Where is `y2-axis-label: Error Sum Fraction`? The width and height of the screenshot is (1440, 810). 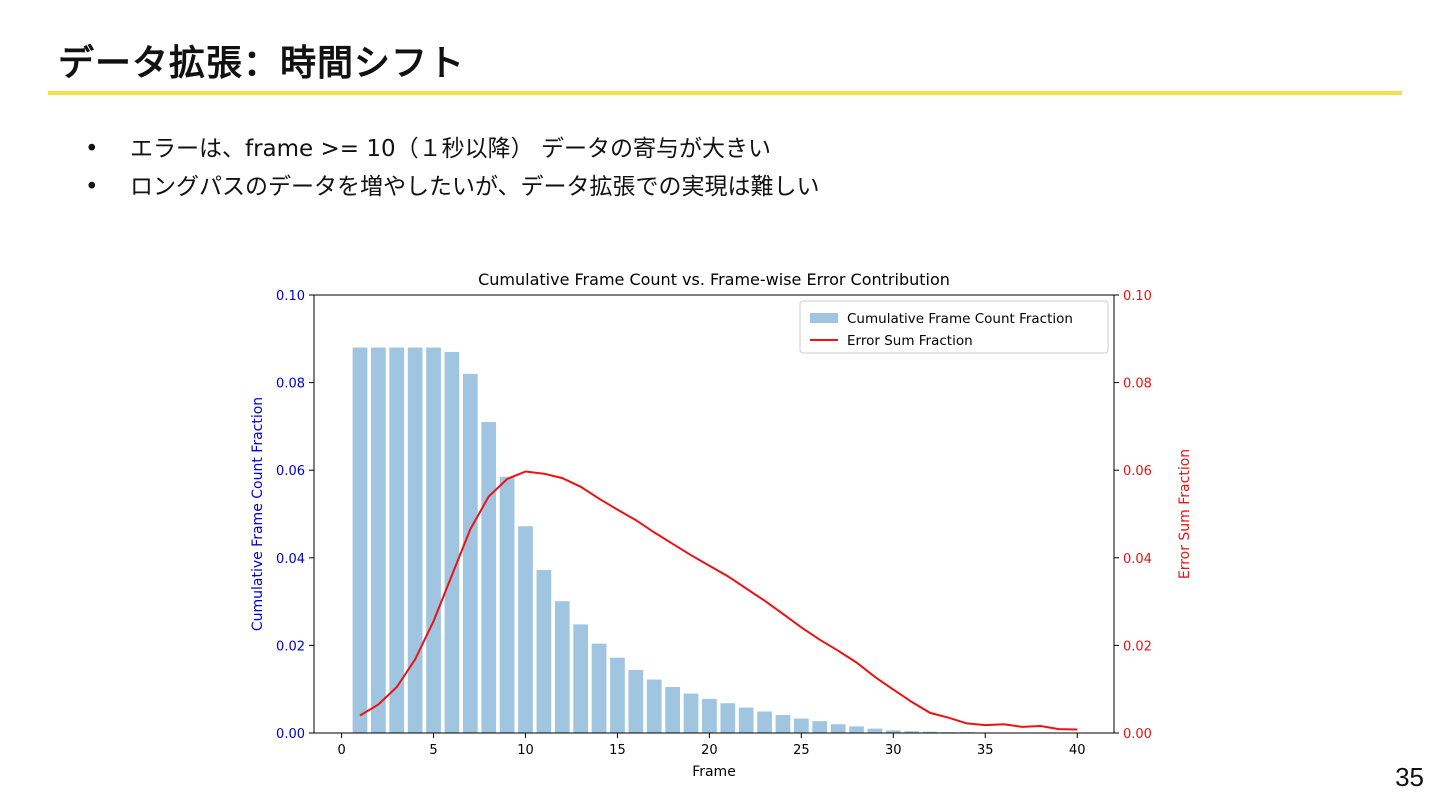
y2-axis-label: Error Sum Fraction is located at coordinates (1185, 514).